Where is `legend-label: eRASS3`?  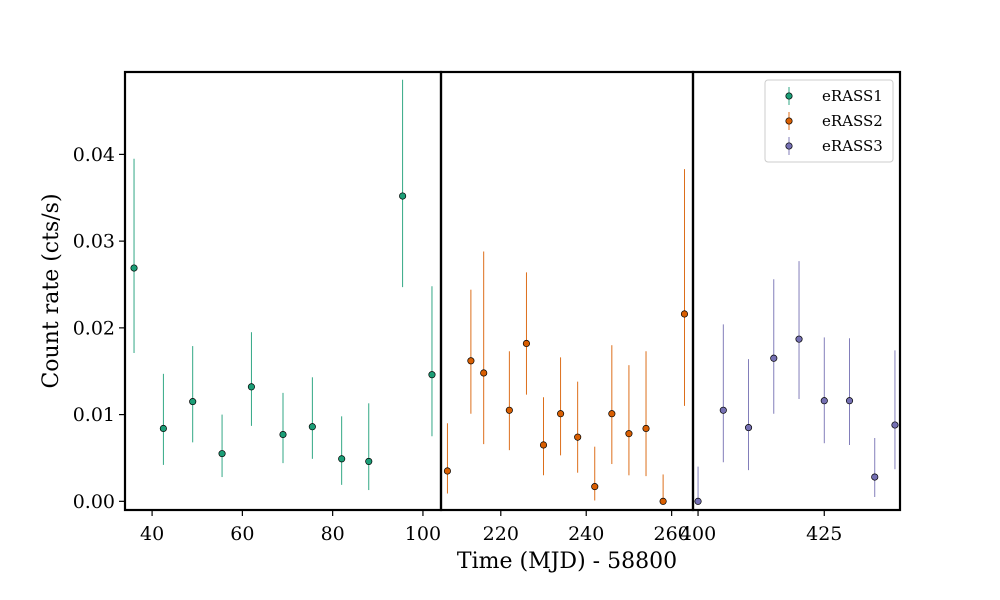 legend-label: eRASS3 is located at coordinates (852, 146).